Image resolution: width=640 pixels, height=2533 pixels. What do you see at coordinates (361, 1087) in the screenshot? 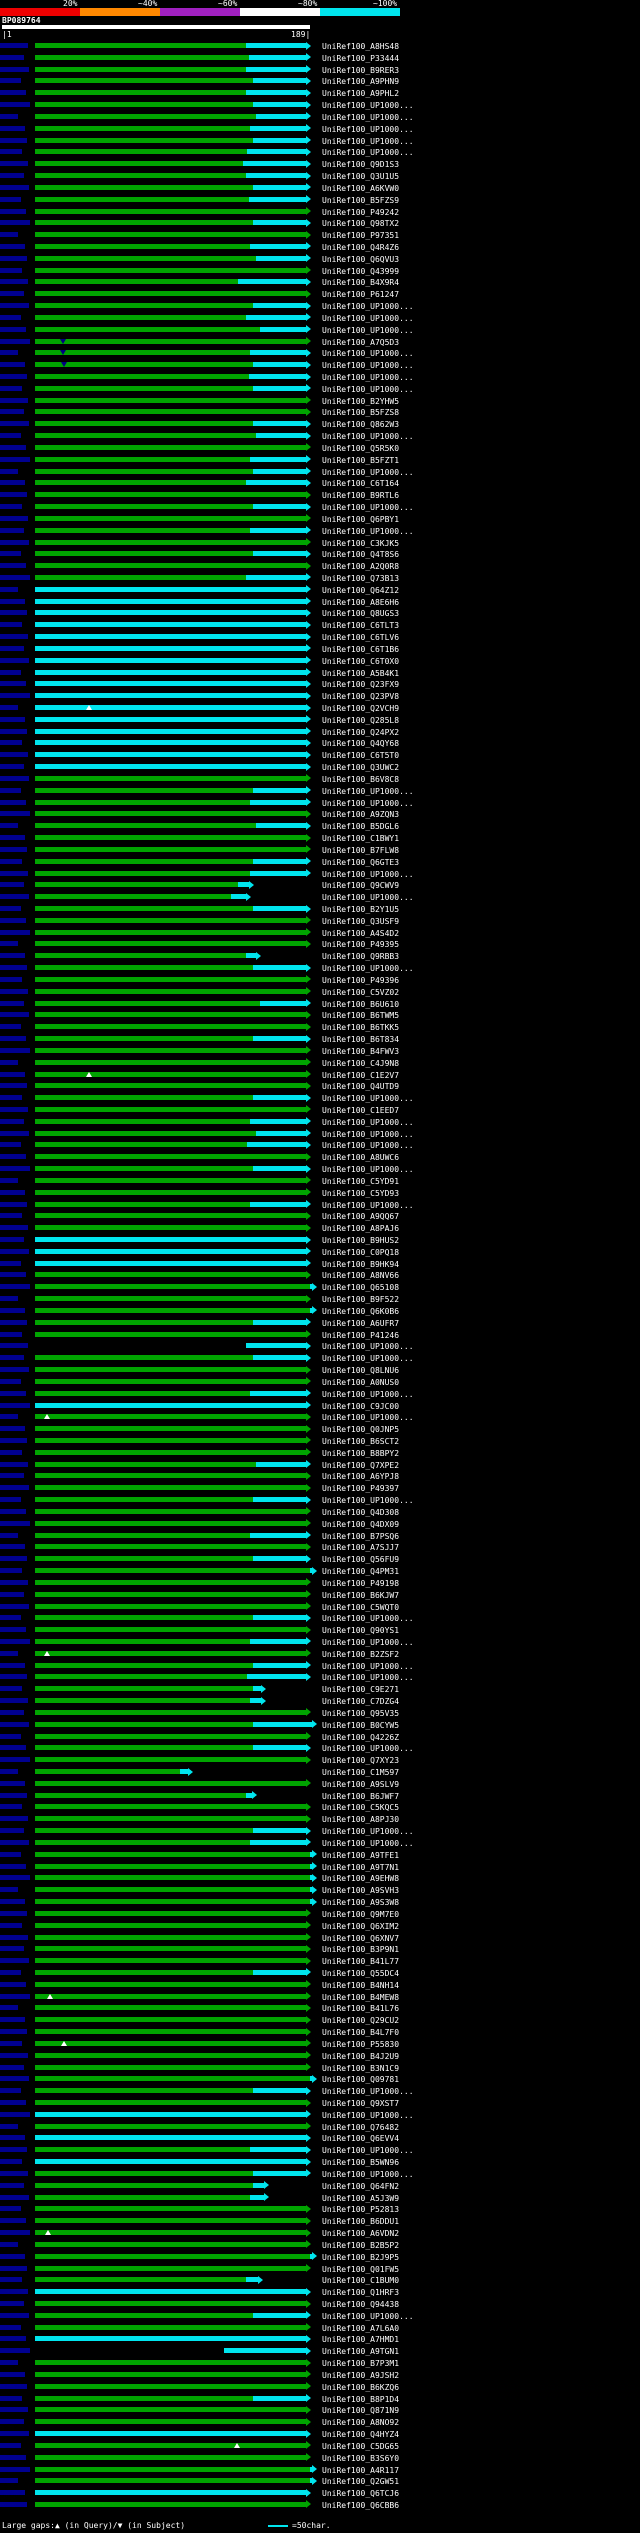
I see `hit-label: UniRef100_Q4UTD9` at bounding box center [361, 1087].